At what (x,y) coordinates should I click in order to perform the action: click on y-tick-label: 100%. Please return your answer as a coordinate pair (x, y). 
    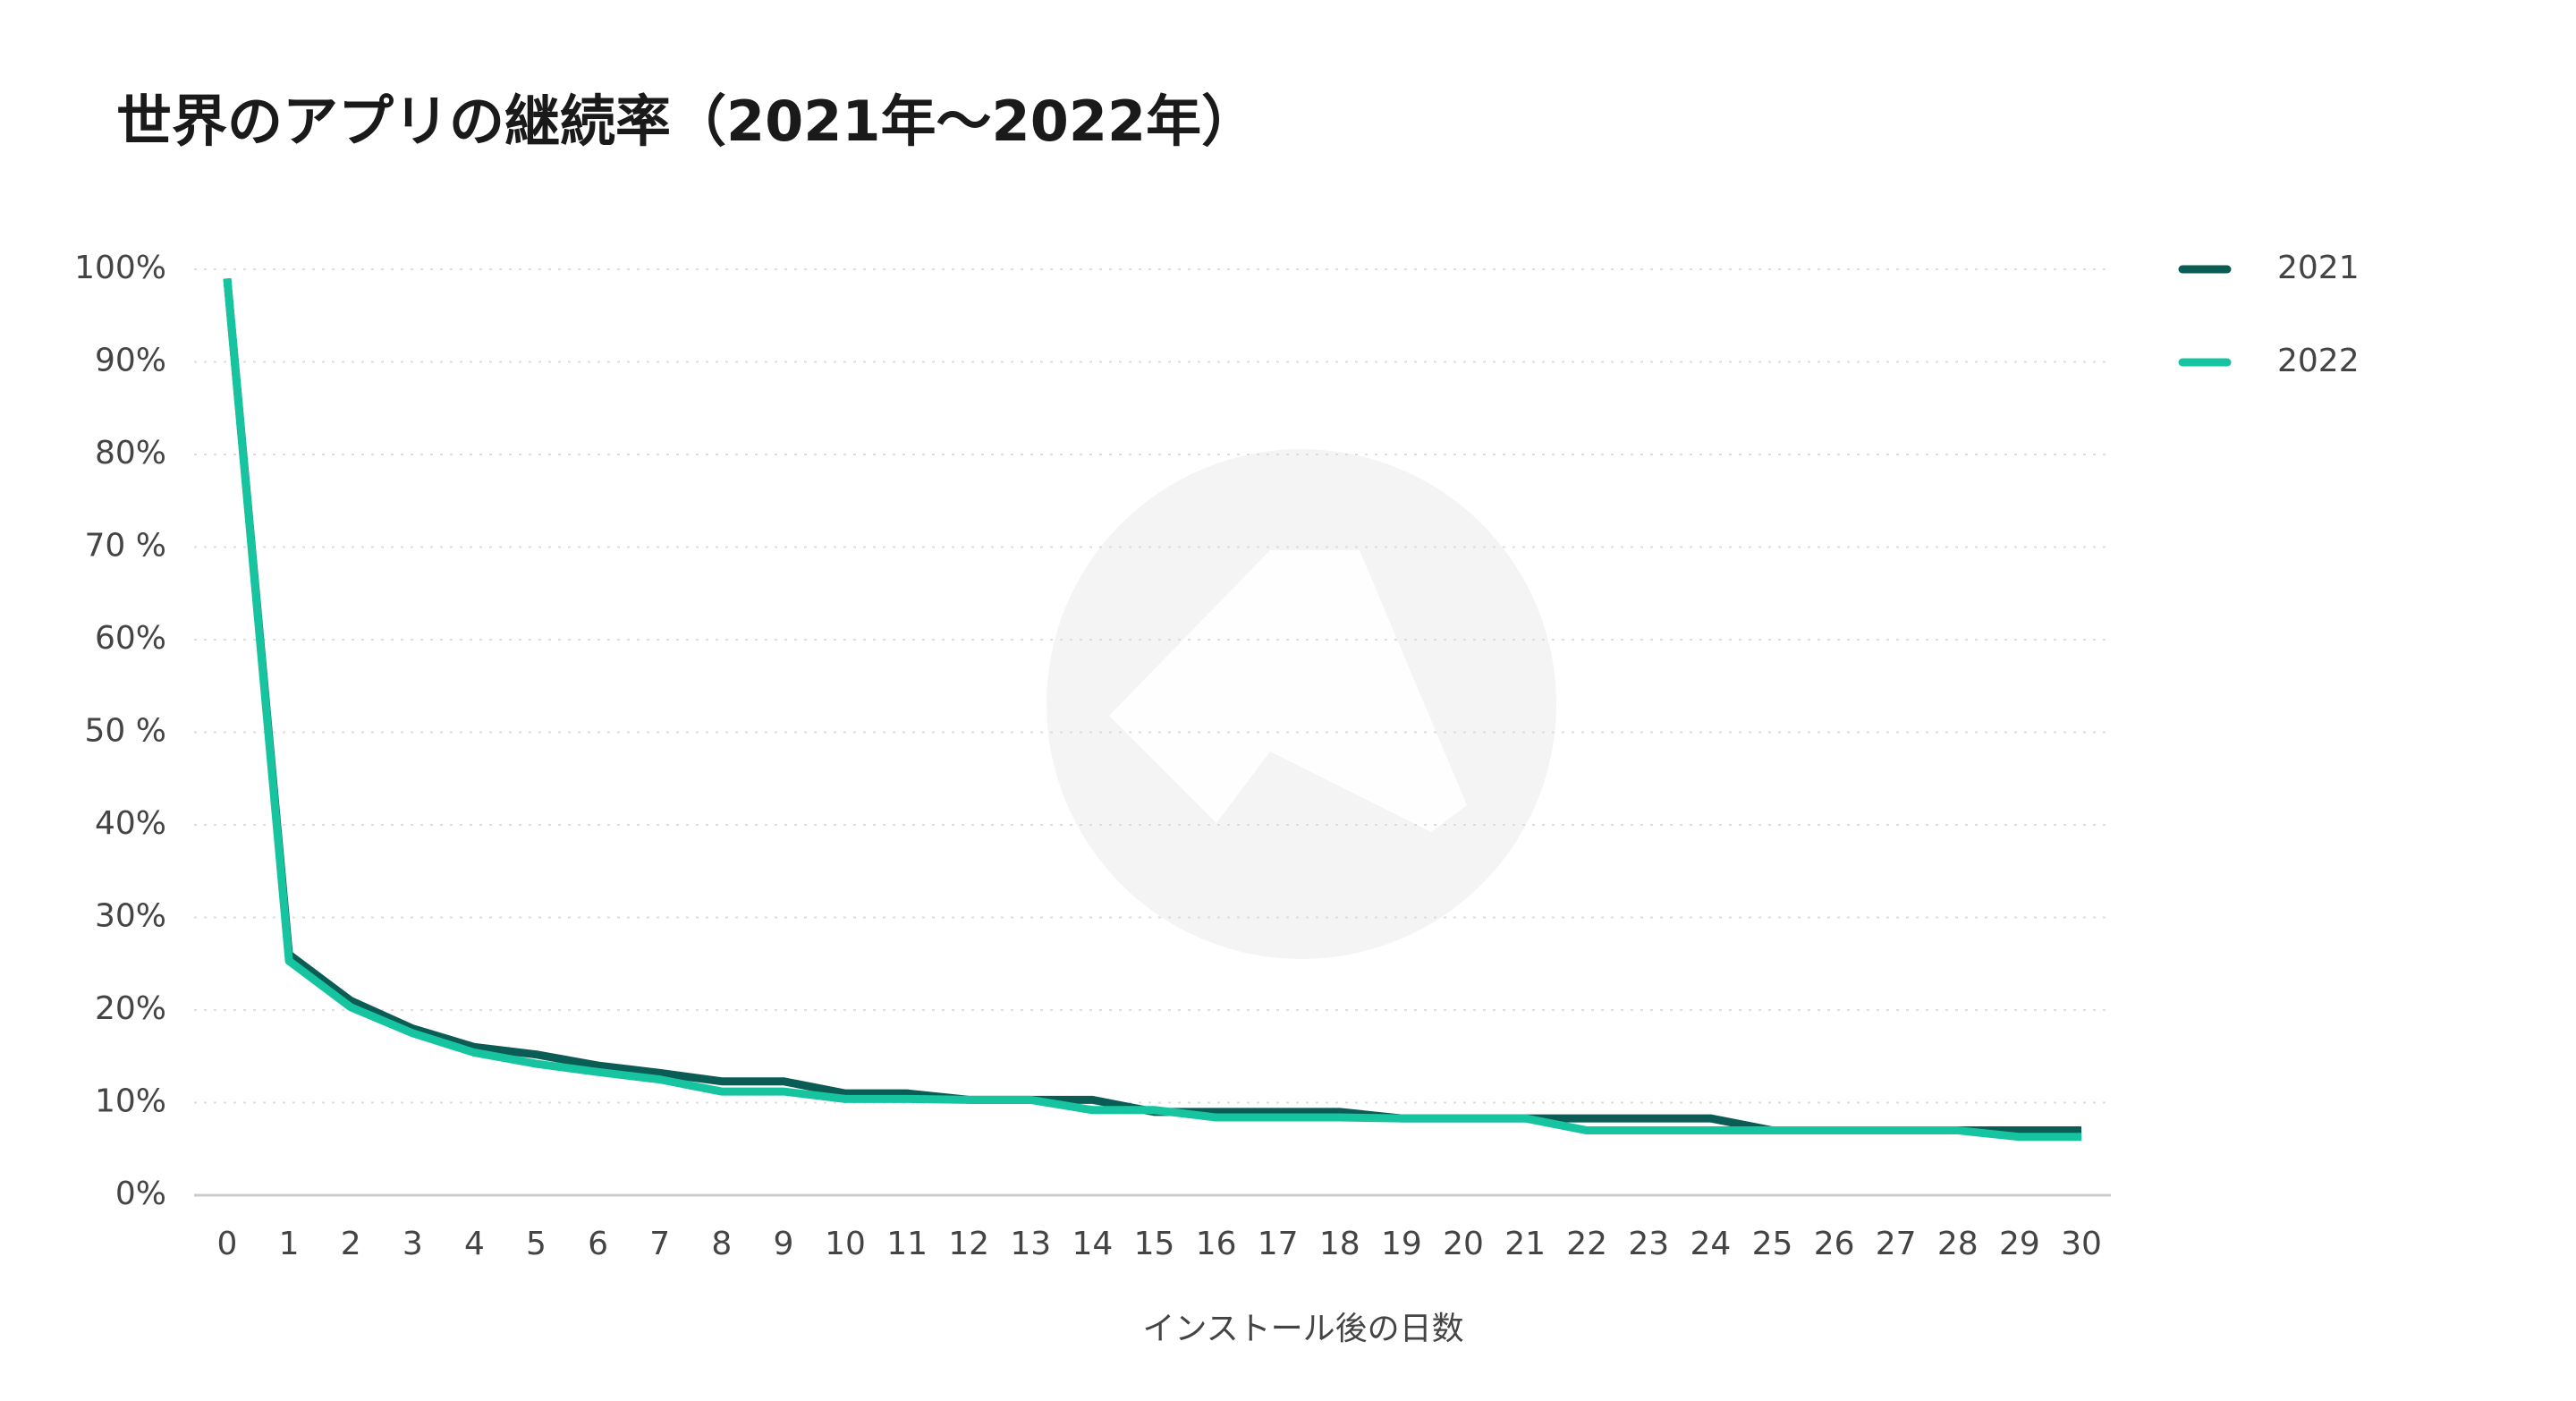
    Looking at the image, I should click on (120, 268).